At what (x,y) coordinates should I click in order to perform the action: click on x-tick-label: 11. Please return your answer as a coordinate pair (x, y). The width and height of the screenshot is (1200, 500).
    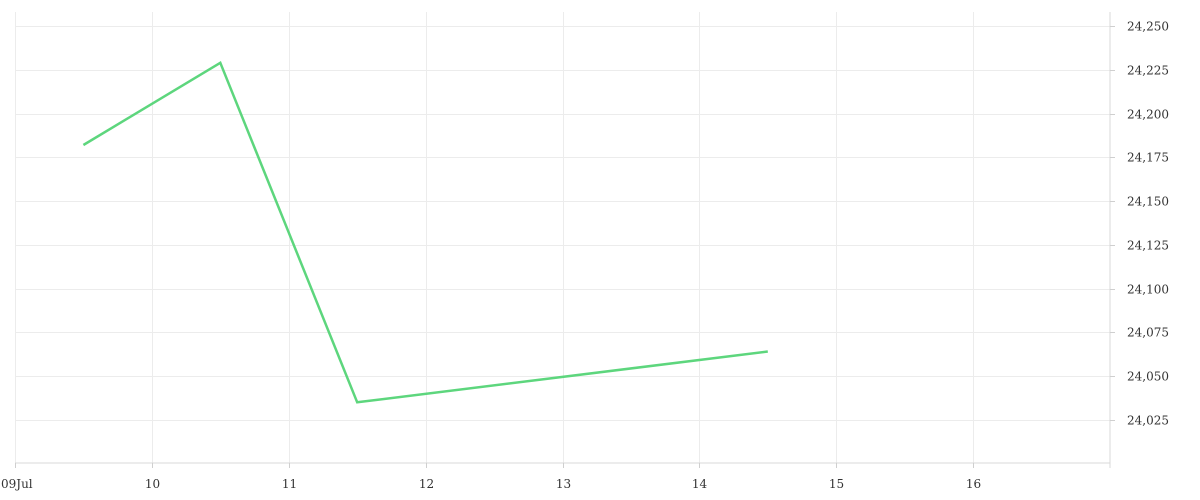
    Looking at the image, I should click on (289, 484).